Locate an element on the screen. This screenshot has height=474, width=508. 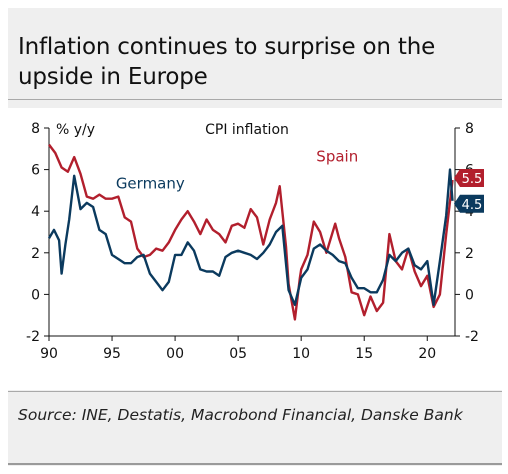
series-label-germany: Germany is located at coordinates (150, 183).